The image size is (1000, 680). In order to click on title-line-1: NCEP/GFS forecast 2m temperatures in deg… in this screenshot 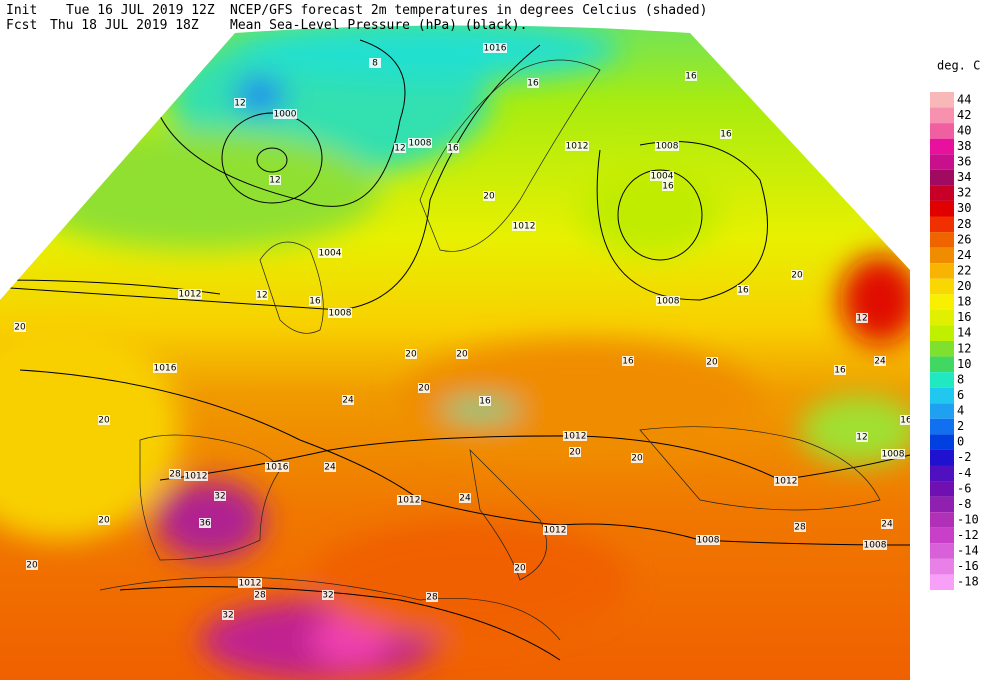, I will do `click(468, 10)`.